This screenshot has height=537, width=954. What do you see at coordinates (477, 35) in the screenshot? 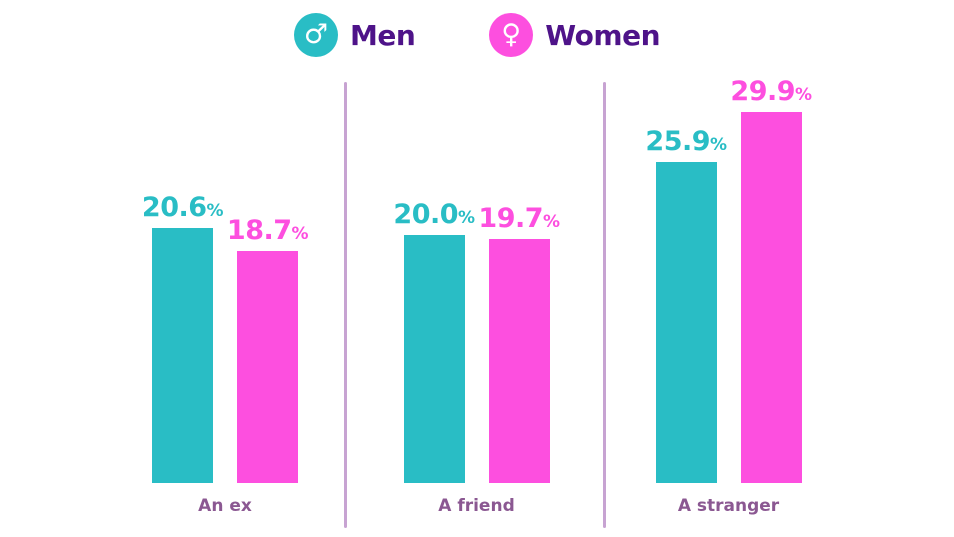
I see `legend: ♂ Men ♀ Women` at bounding box center [477, 35].